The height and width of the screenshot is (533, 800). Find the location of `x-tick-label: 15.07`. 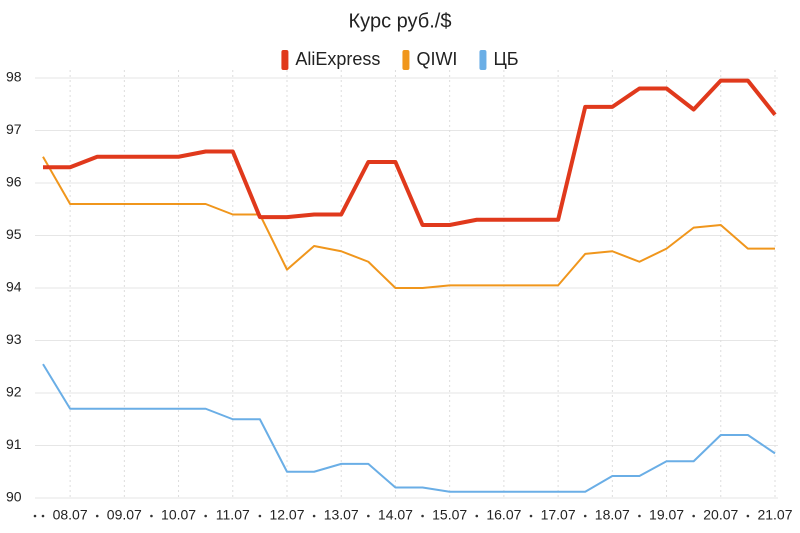

x-tick-label: 15.07 is located at coordinates (449, 515).